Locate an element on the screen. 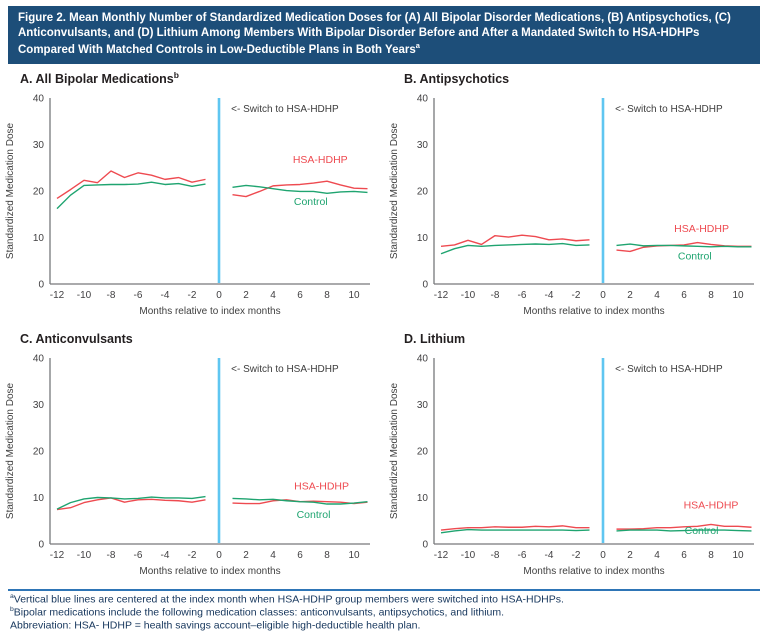  panel-c-title: C. Anticonvulsants is located at coordinates (76, 338).